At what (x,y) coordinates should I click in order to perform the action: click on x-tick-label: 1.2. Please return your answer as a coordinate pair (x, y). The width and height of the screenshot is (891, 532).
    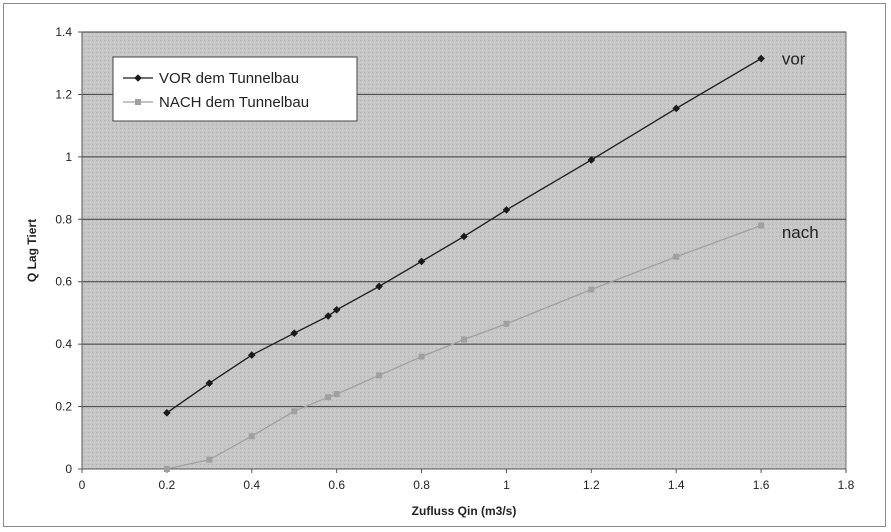
    Looking at the image, I should click on (591, 485).